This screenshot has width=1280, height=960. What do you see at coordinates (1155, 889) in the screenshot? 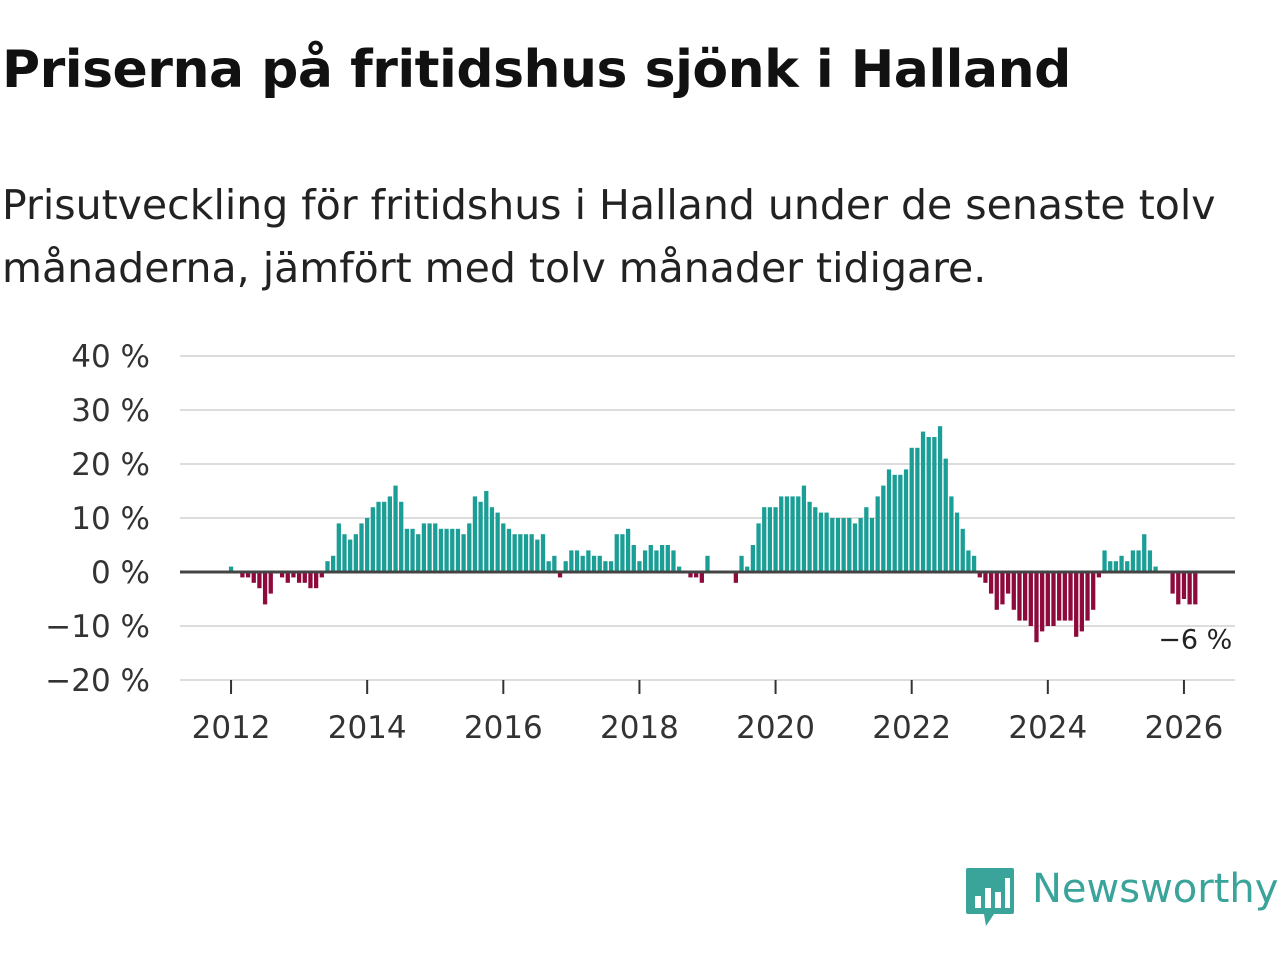
I see `newsworthy-wordmark: Newsworthy` at bounding box center [1155, 889].